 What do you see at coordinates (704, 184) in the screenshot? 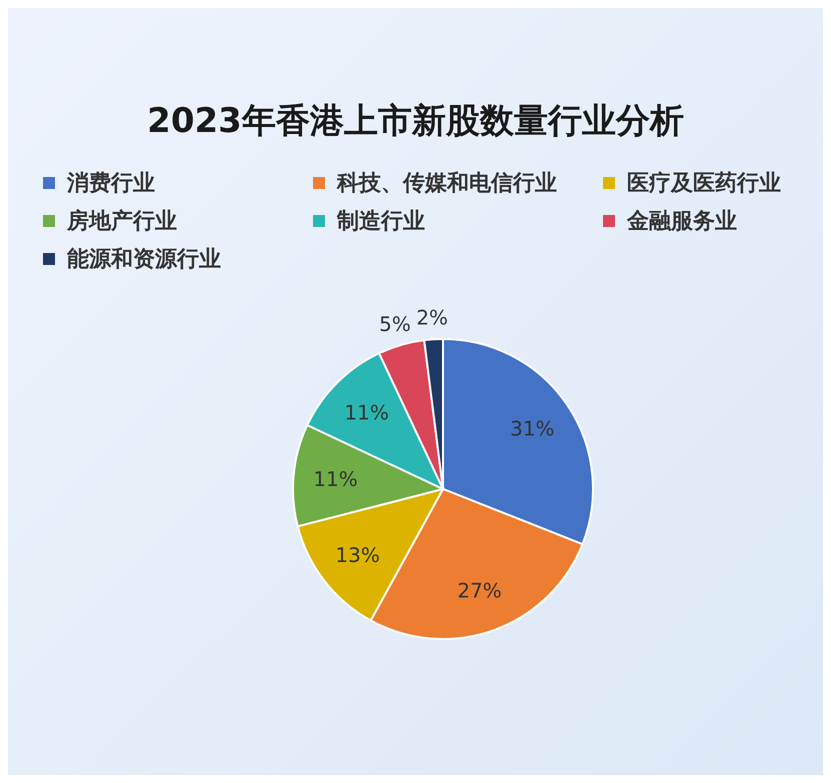
I see `legend-label: 医疗及医药行业` at bounding box center [704, 184].